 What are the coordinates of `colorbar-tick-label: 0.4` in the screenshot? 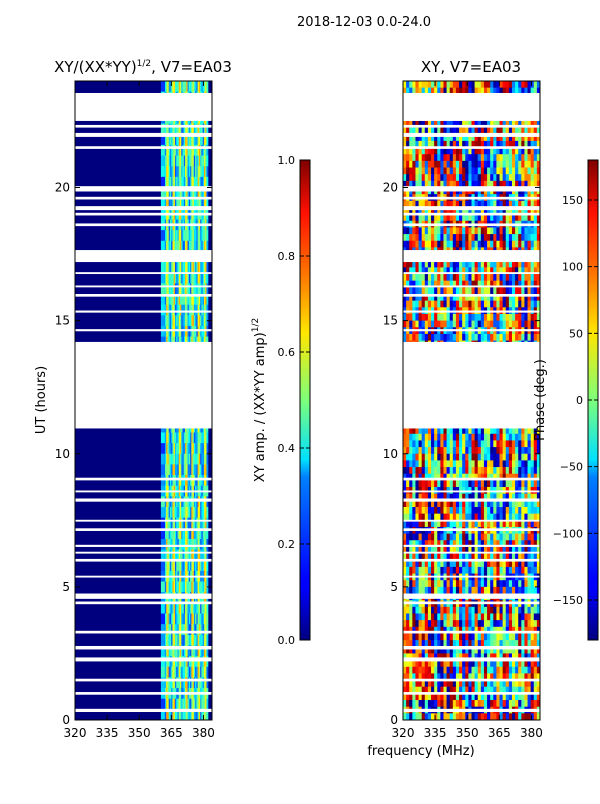 It's located at (287, 448).